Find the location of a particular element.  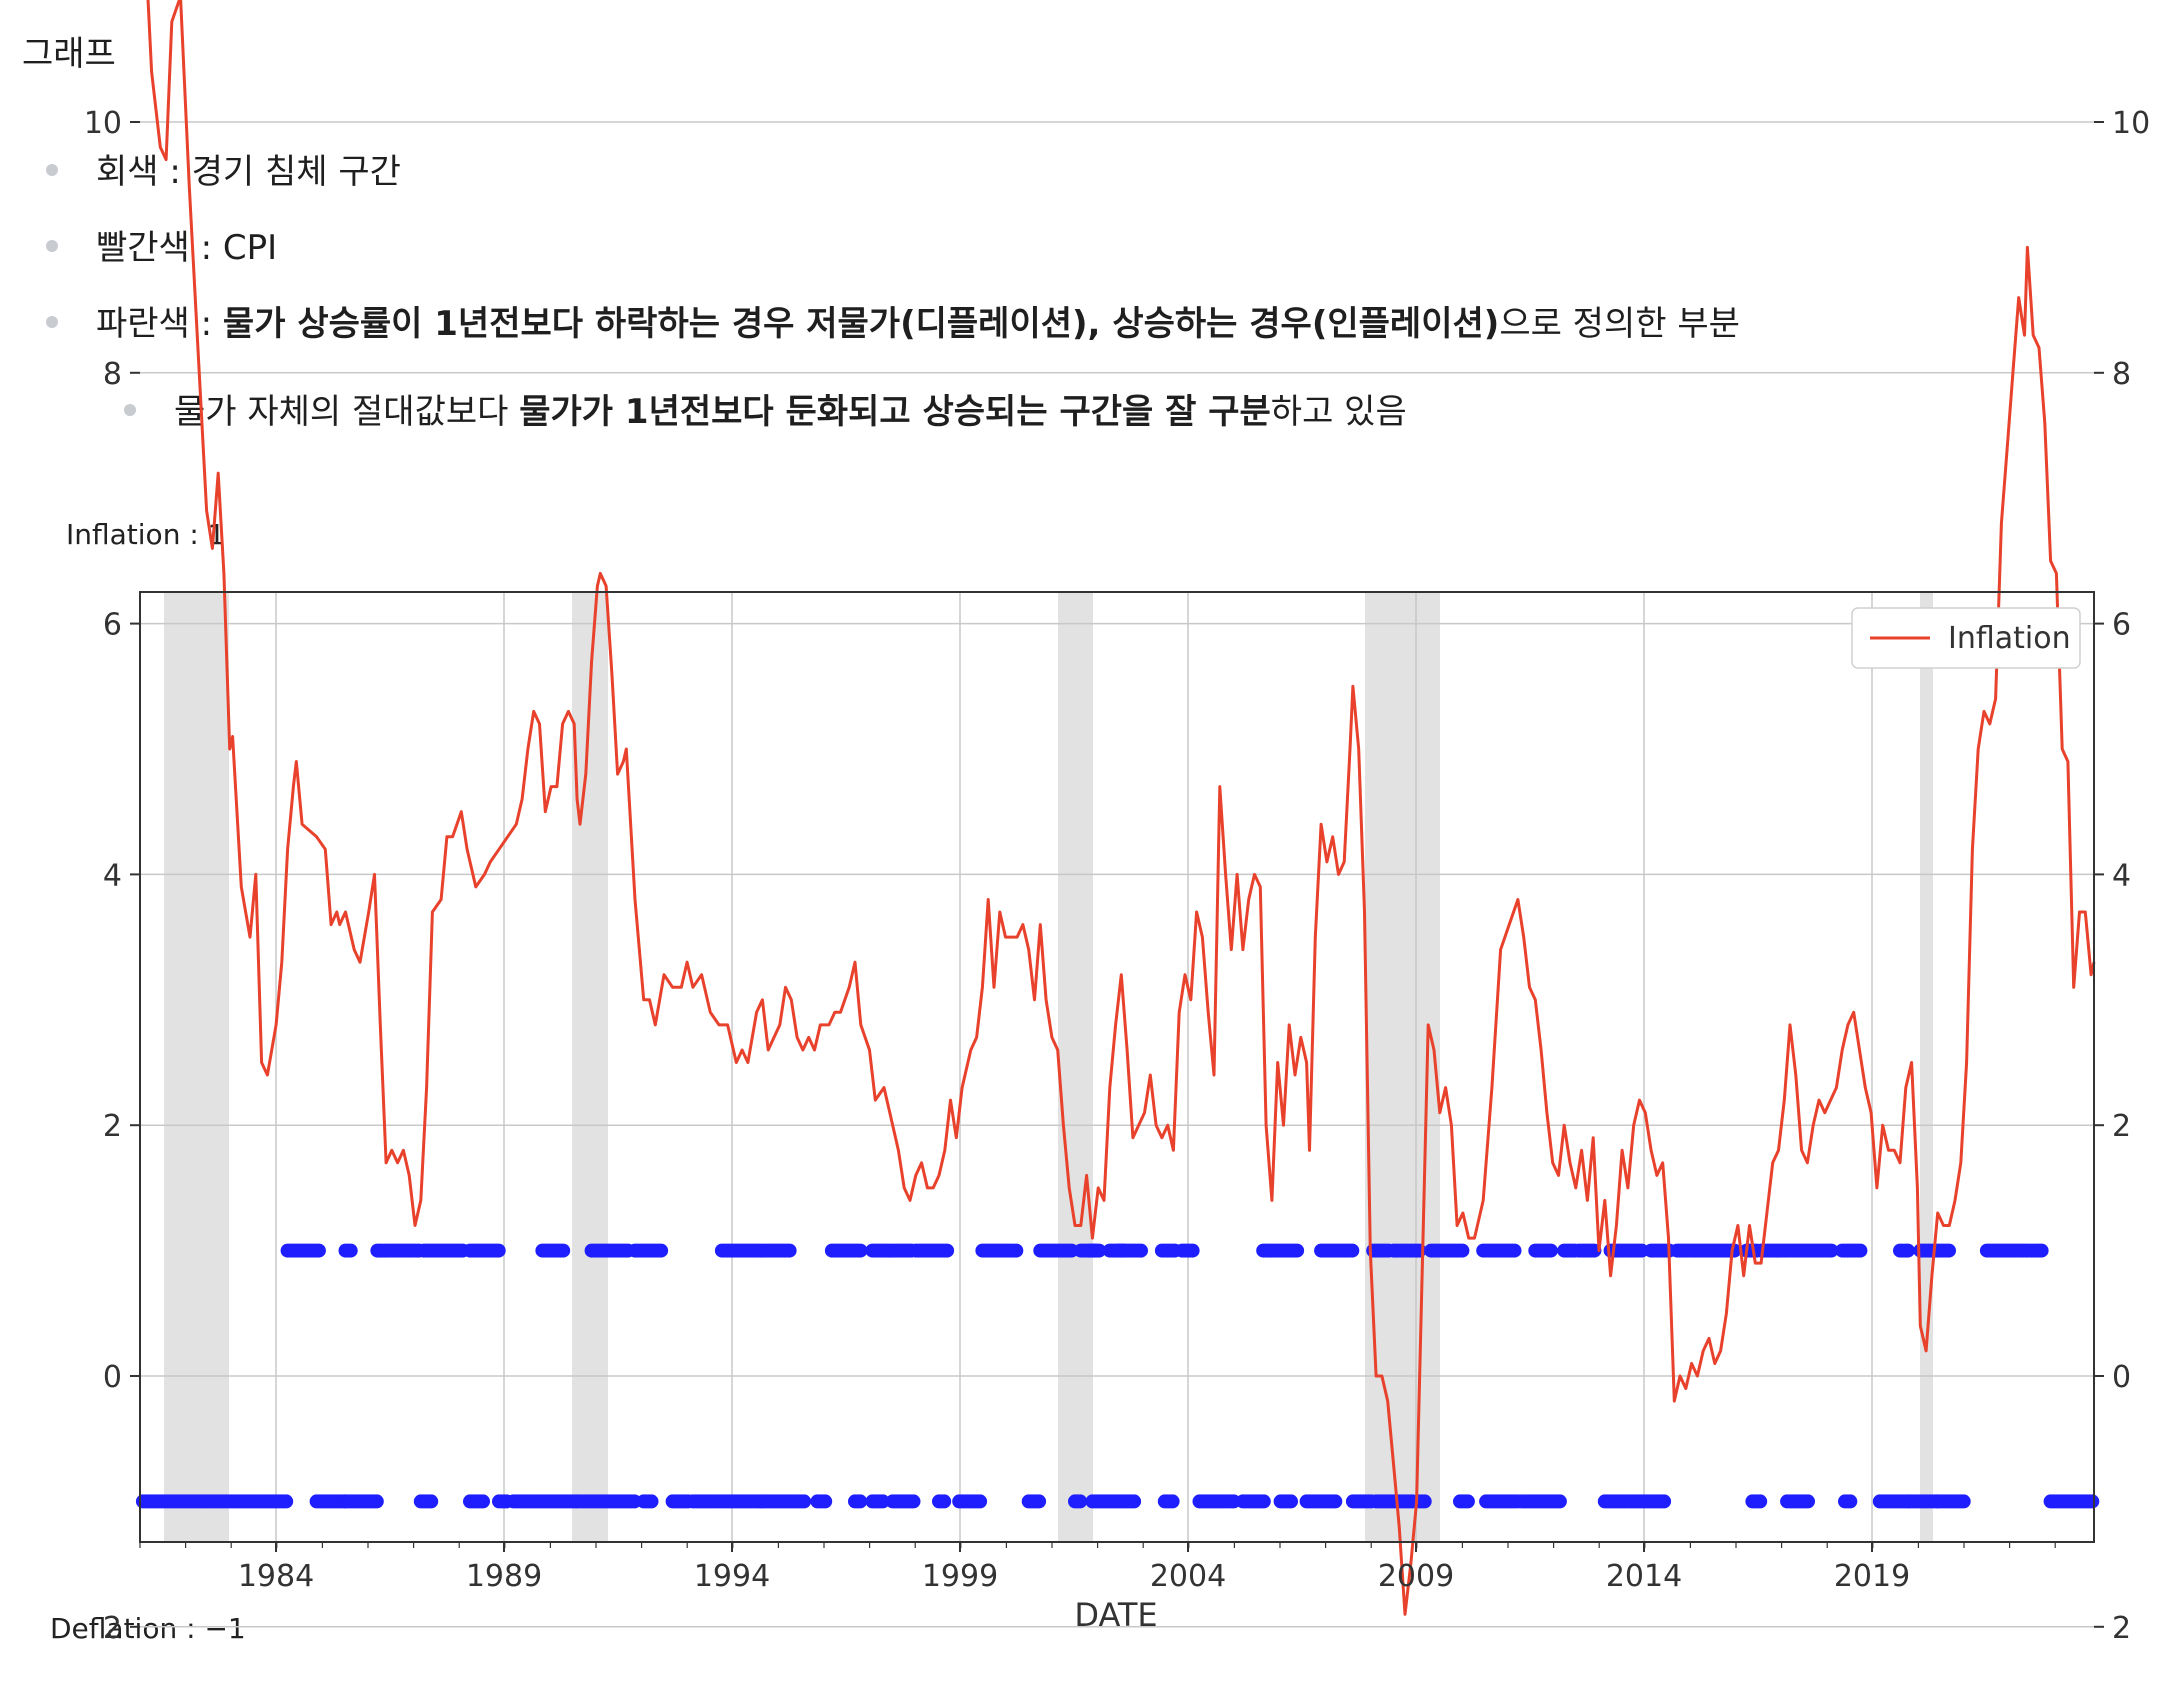

x-tick-label: 1984 is located at coordinates (276, 1576).